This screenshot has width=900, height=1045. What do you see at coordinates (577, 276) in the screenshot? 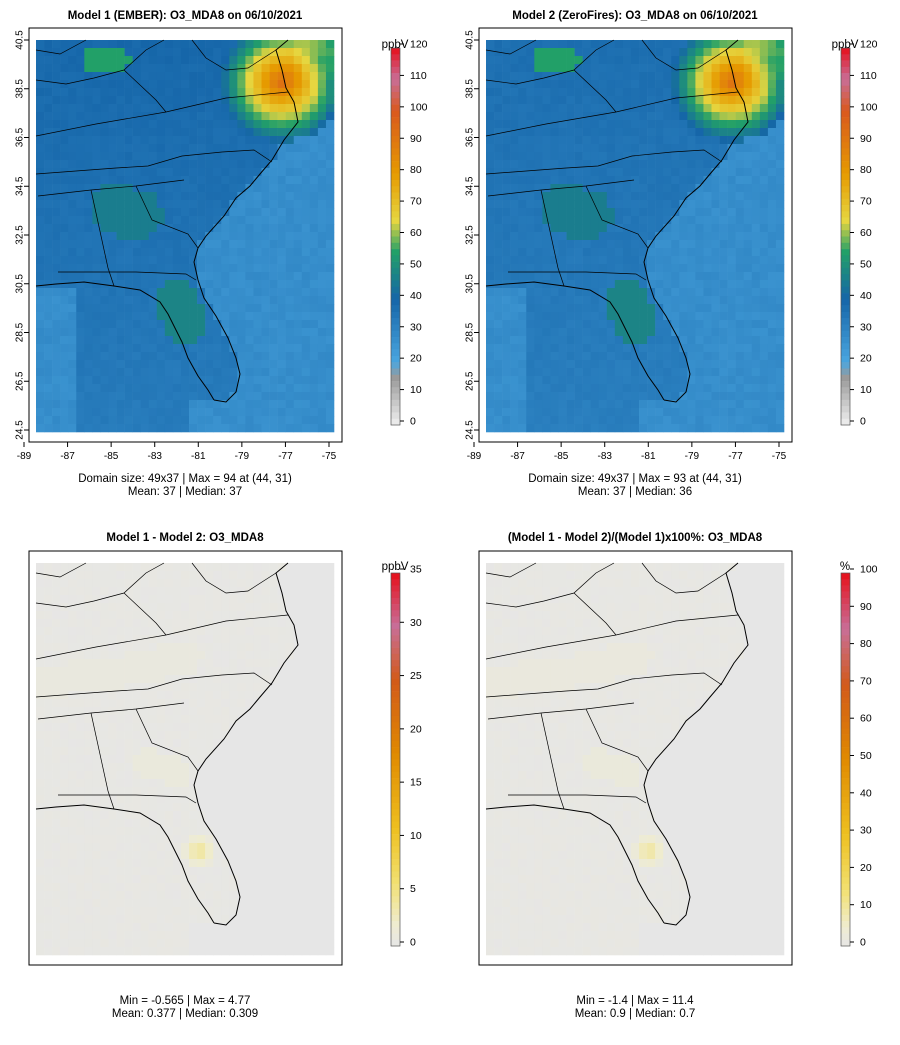
I see `state-border` at bounding box center [577, 276].